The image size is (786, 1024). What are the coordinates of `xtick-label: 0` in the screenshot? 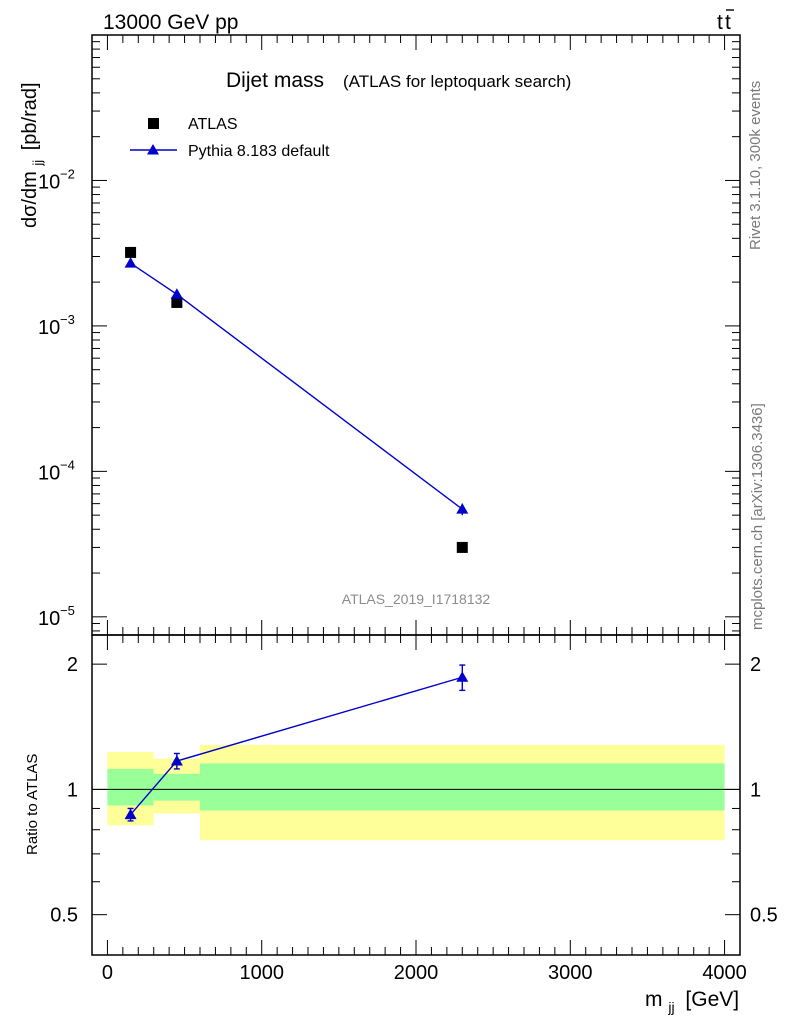 It's located at (107, 973).